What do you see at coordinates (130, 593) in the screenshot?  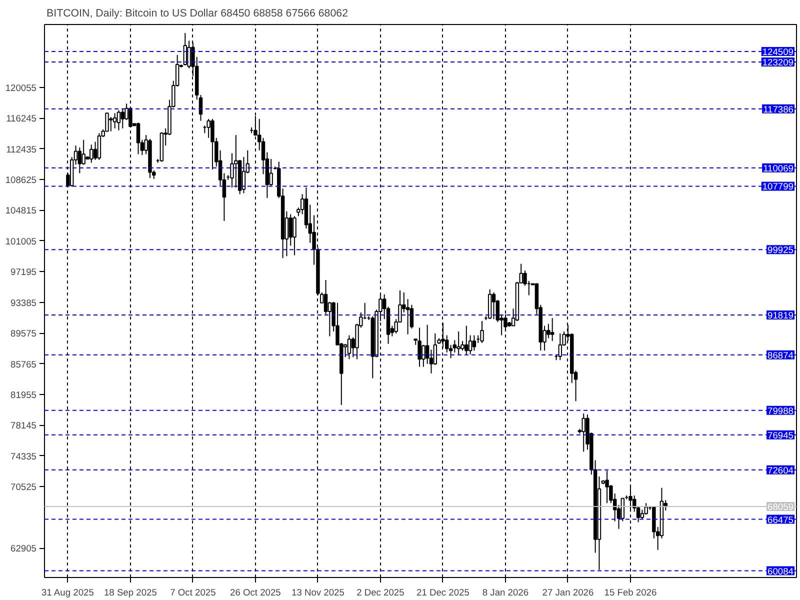 I see `x-tick-label: 18 Sep 2025` at bounding box center [130, 593].